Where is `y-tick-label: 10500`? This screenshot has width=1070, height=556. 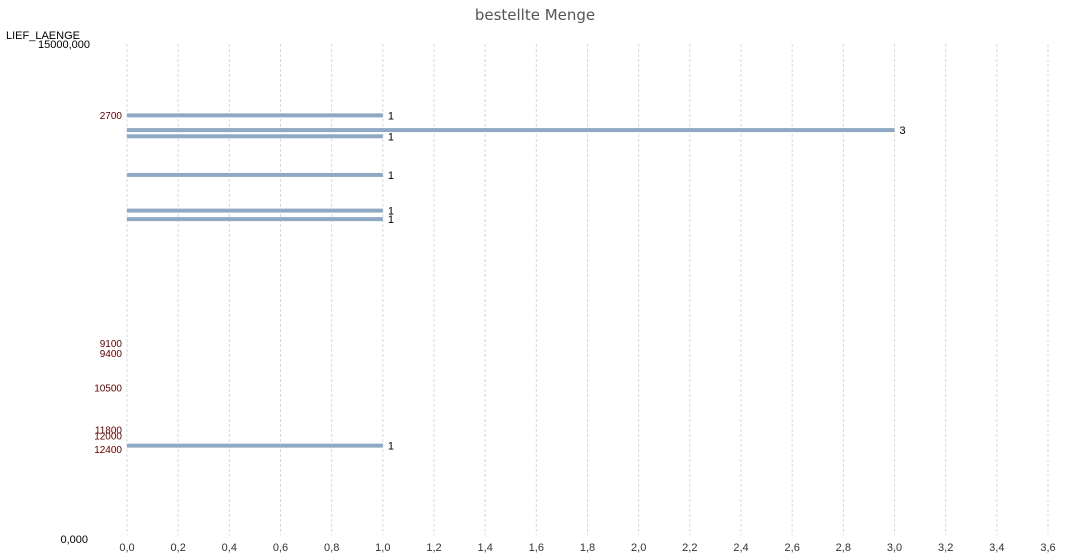
y-tick-label: 10500 is located at coordinates (108, 388).